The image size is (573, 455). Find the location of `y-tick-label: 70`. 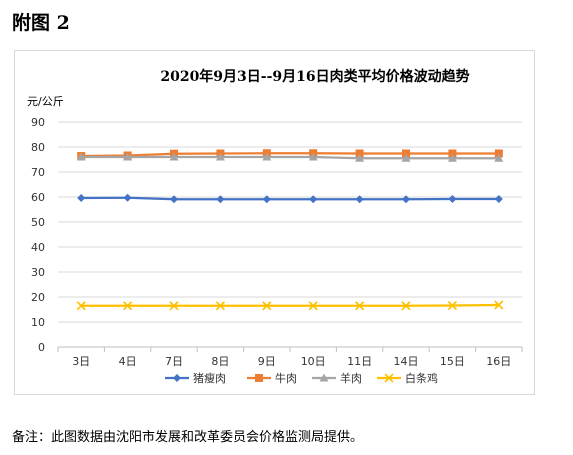

y-tick-label: 70 is located at coordinates (38, 172).